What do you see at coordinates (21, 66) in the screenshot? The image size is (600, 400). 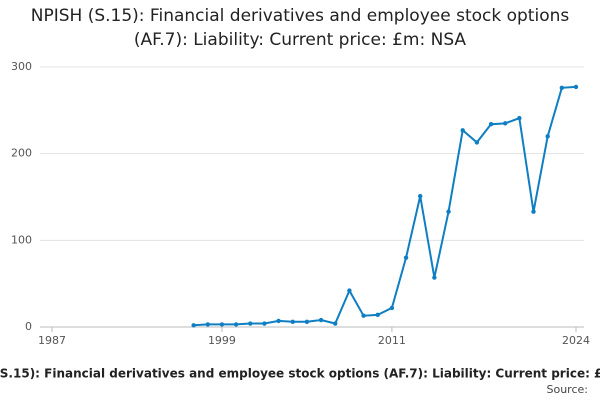 I see `y-tick-label: 300` at bounding box center [21, 66].